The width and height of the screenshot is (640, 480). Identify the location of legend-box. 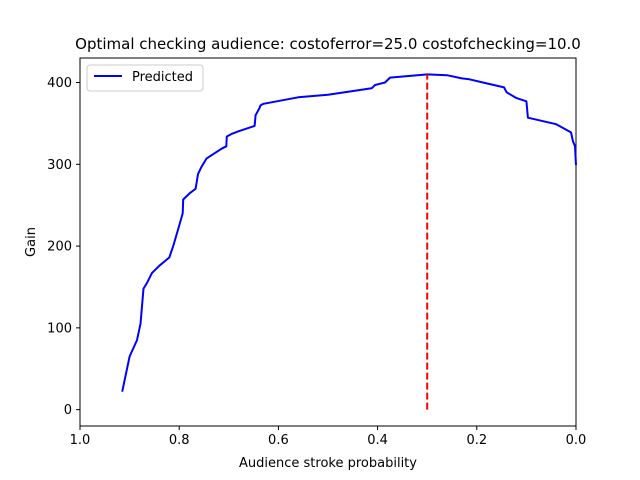
(145, 78).